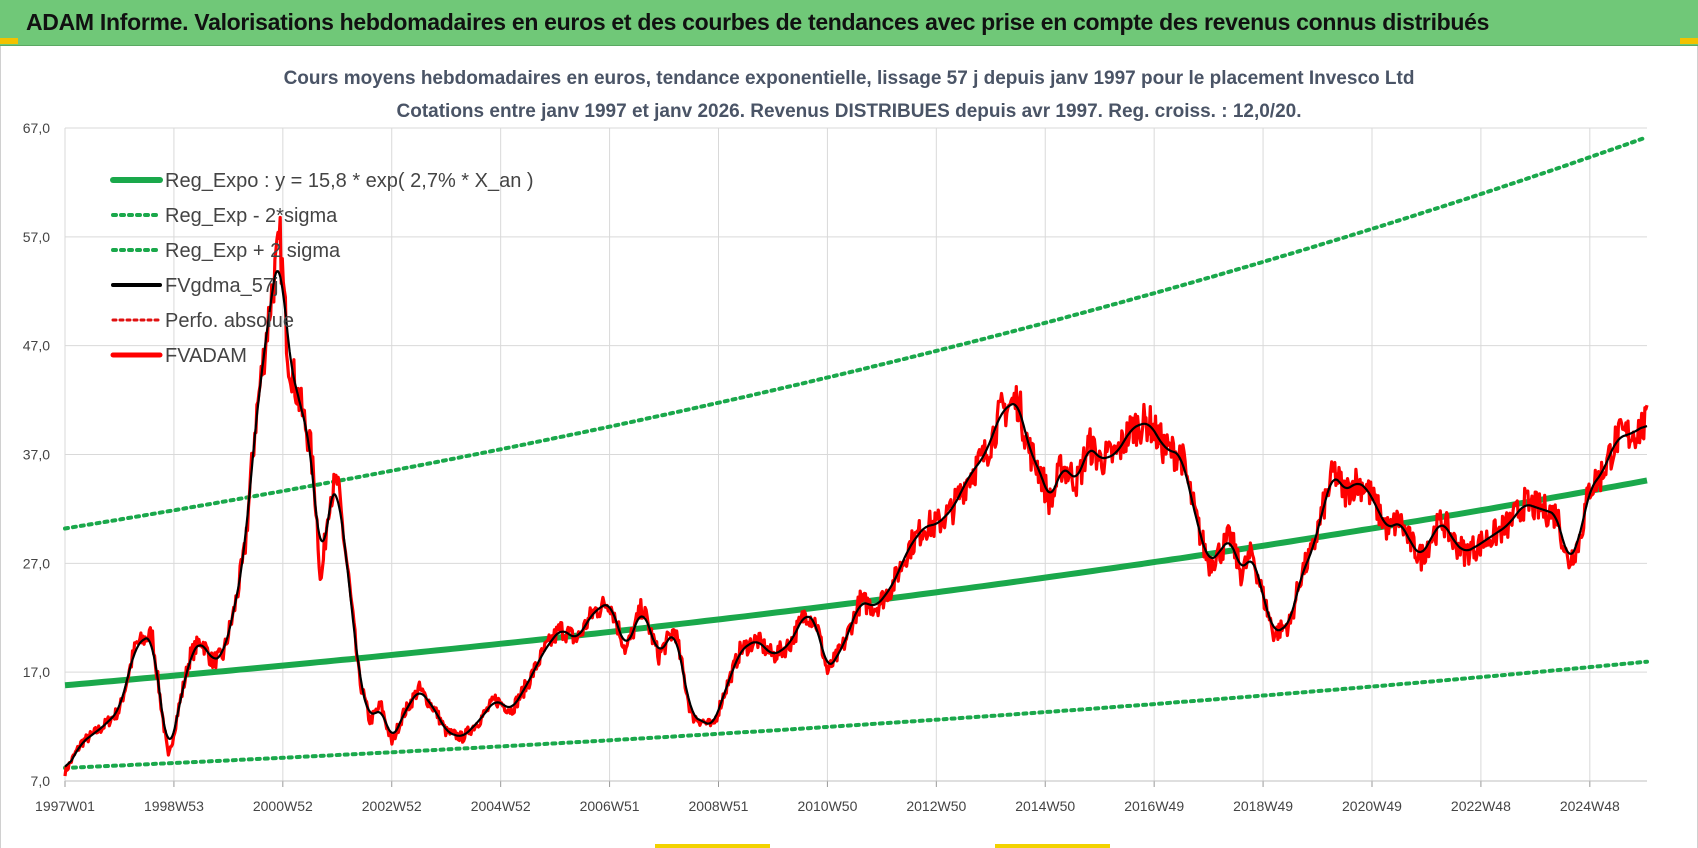 This screenshot has height=848, width=1698. I want to click on x-tick-label: 2016W49, so click(1154, 806).